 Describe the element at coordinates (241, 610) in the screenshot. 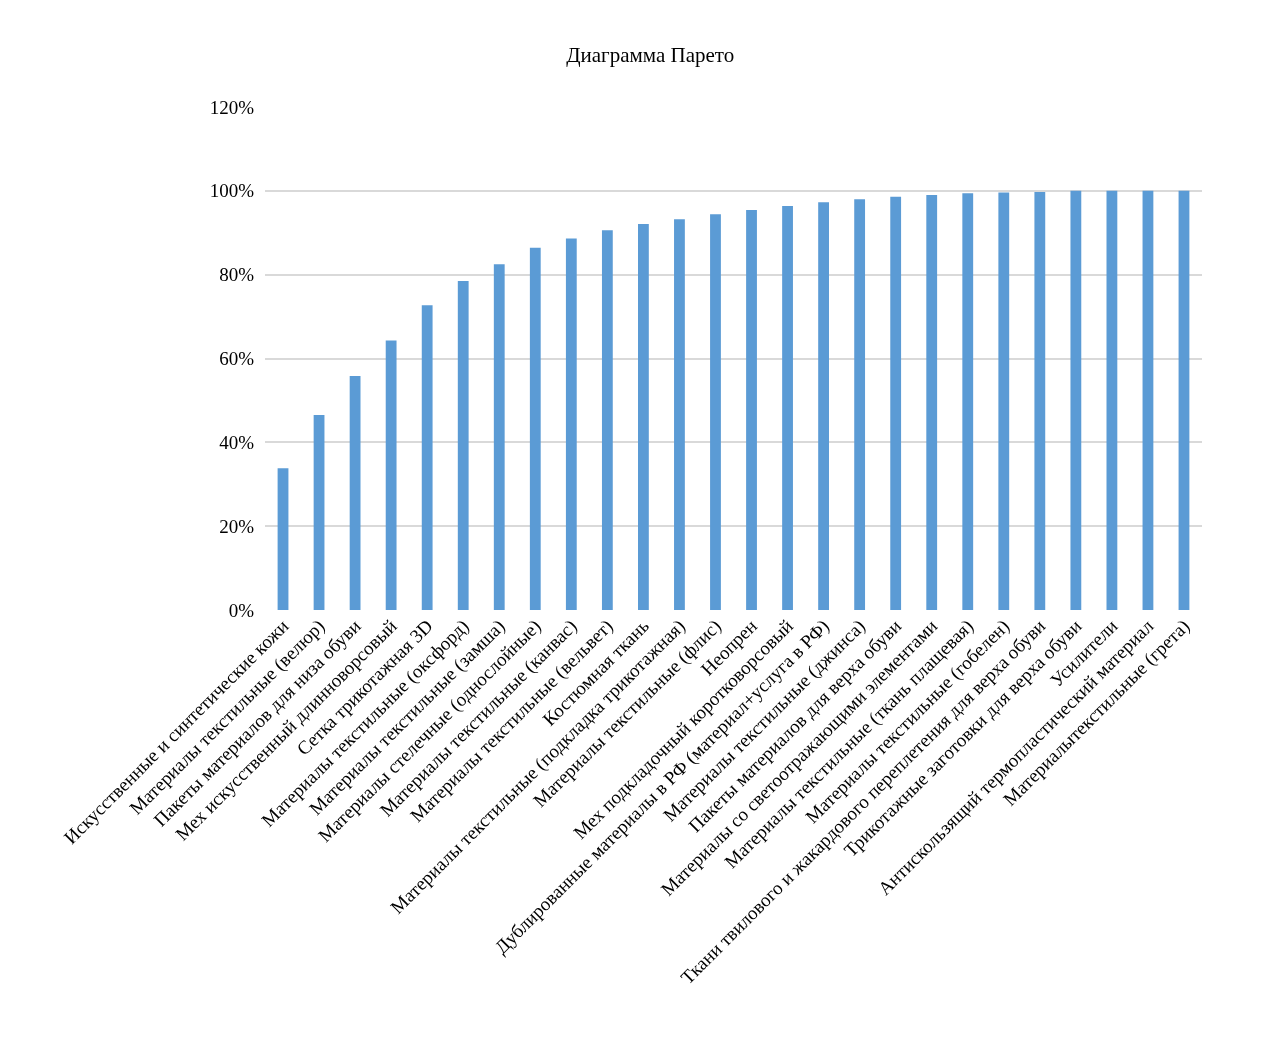

I see `y-tick-label: 0%` at that location.